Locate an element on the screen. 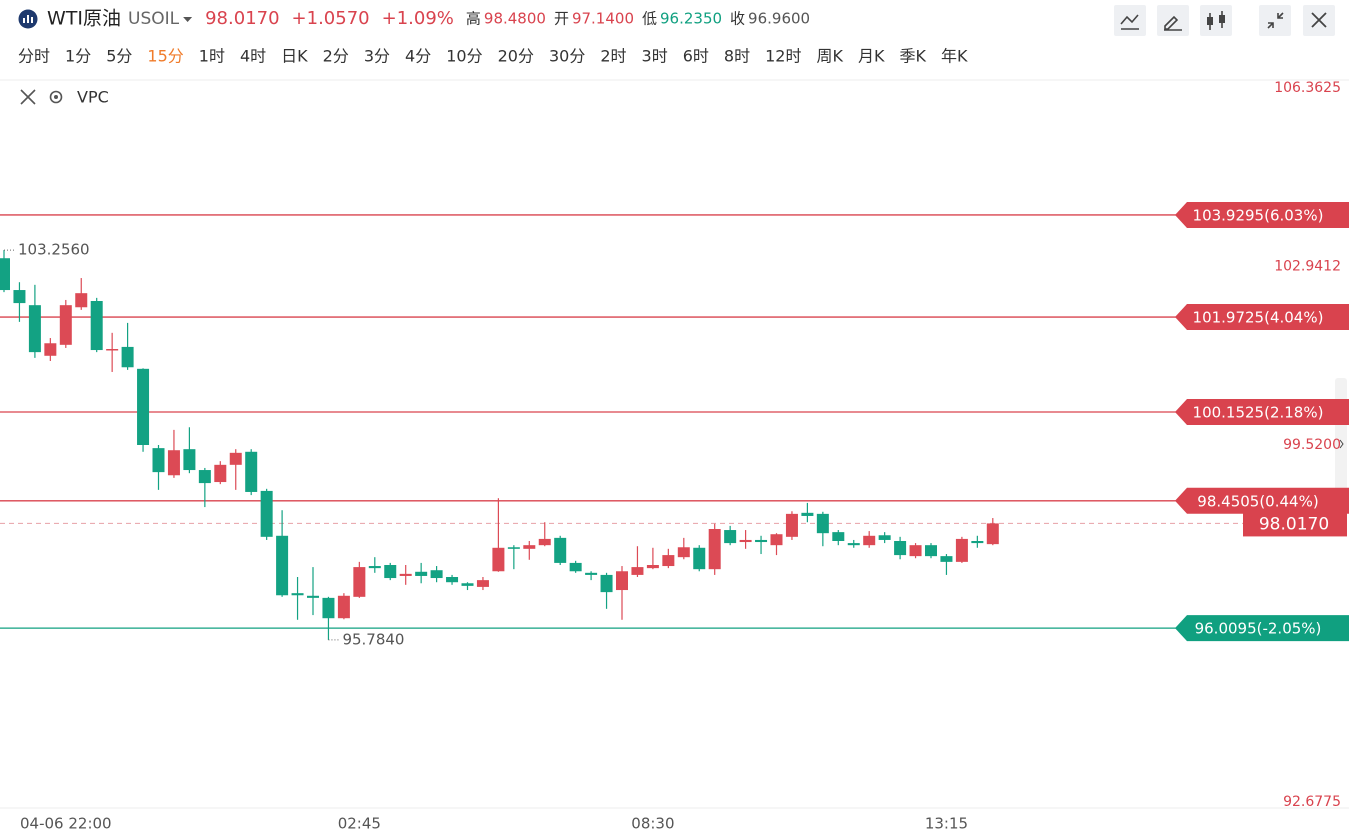 The height and width of the screenshot is (840, 1349). high-marker-label: 103.2560 is located at coordinates (54, 250).